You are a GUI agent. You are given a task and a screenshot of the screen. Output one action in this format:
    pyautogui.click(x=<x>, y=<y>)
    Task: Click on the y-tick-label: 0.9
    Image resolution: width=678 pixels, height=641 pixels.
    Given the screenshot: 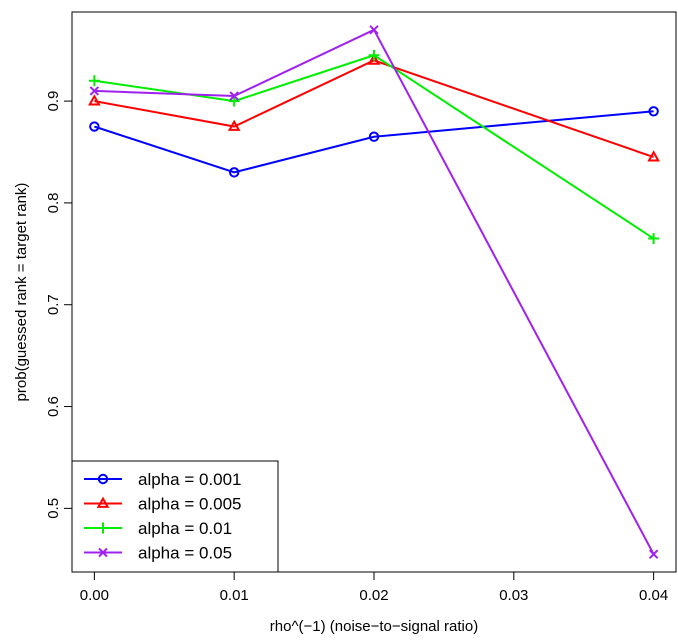 What is the action you would take?
    pyautogui.click(x=53, y=101)
    